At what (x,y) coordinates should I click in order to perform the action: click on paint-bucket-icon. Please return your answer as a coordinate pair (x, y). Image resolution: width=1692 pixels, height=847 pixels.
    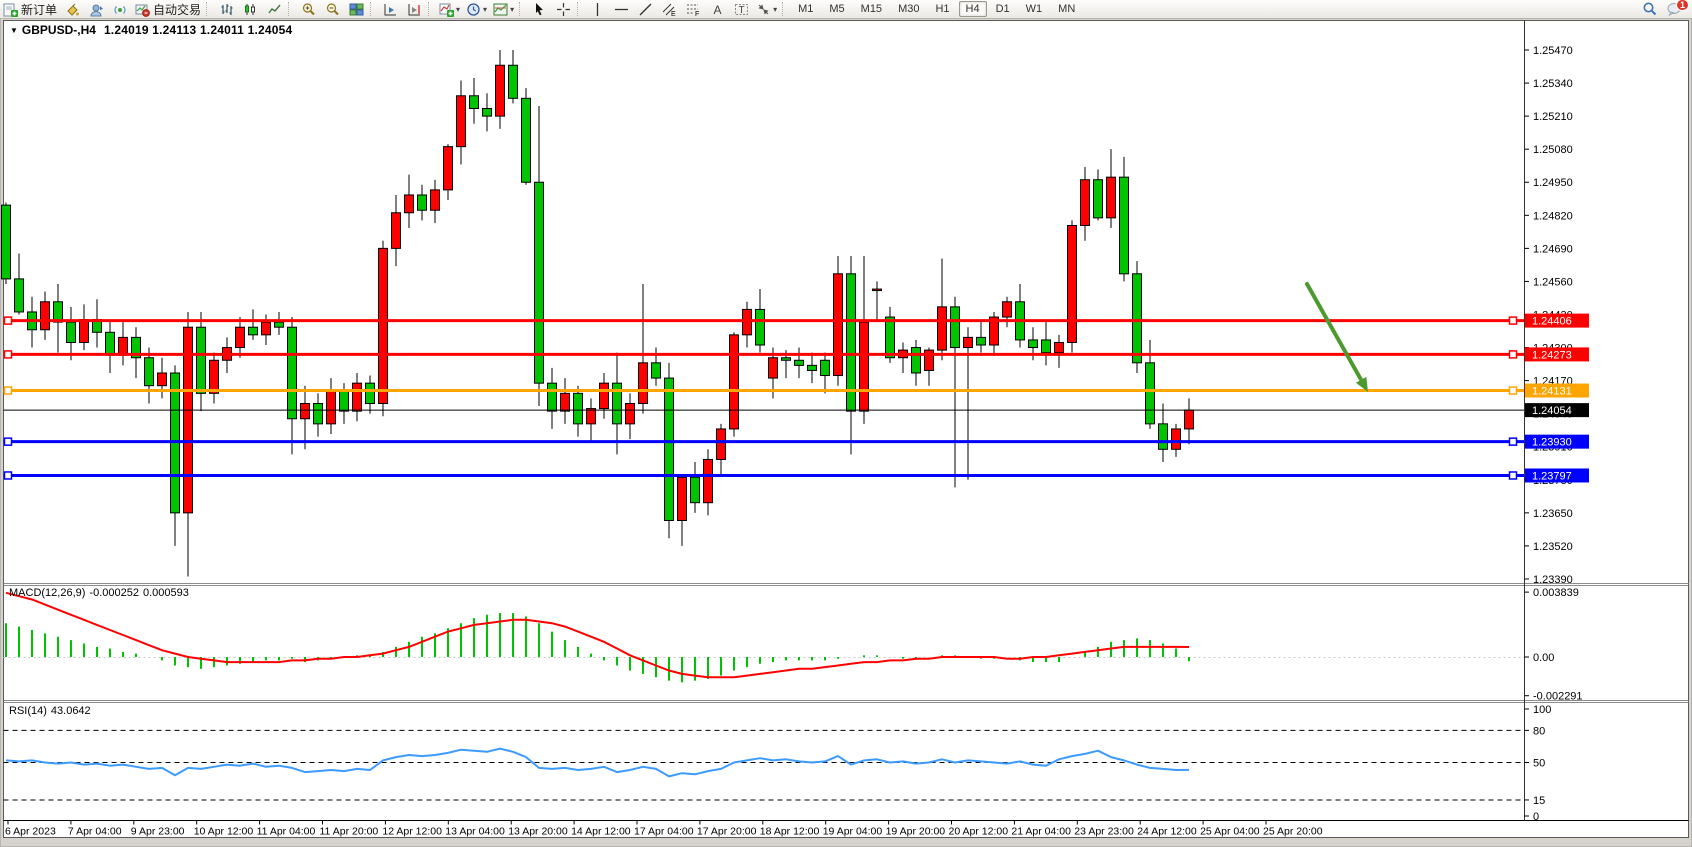
    Looking at the image, I should click on (72, 9).